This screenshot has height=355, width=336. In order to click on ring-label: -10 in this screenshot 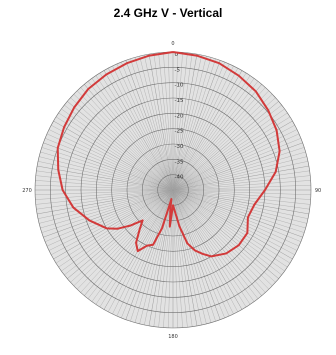, I will do `click(179, 86)`.